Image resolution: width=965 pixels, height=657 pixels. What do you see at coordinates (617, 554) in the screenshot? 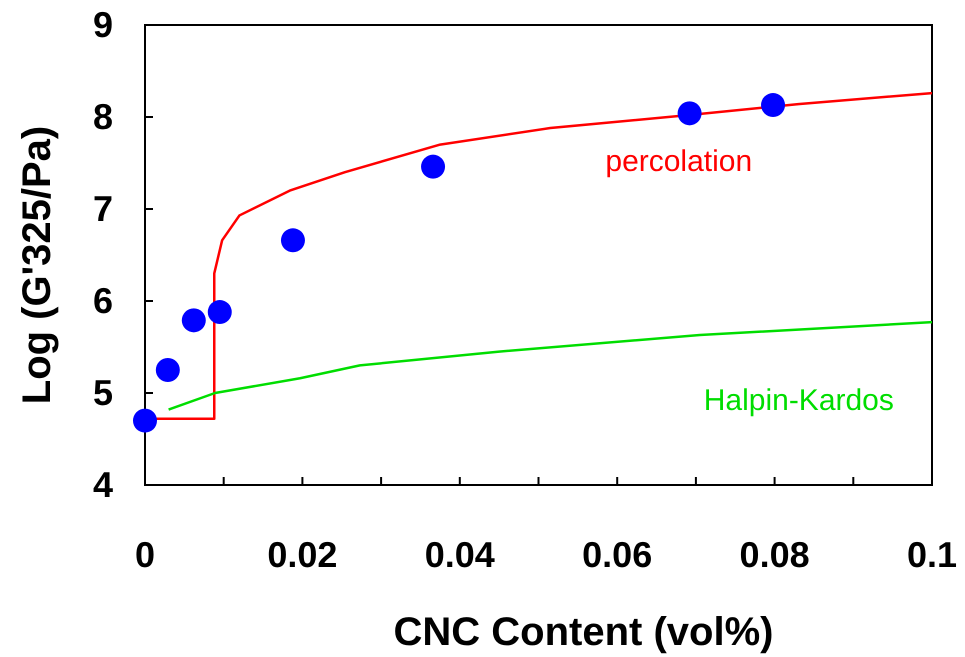
I see `x-tick-label: 0.06` at bounding box center [617, 554].